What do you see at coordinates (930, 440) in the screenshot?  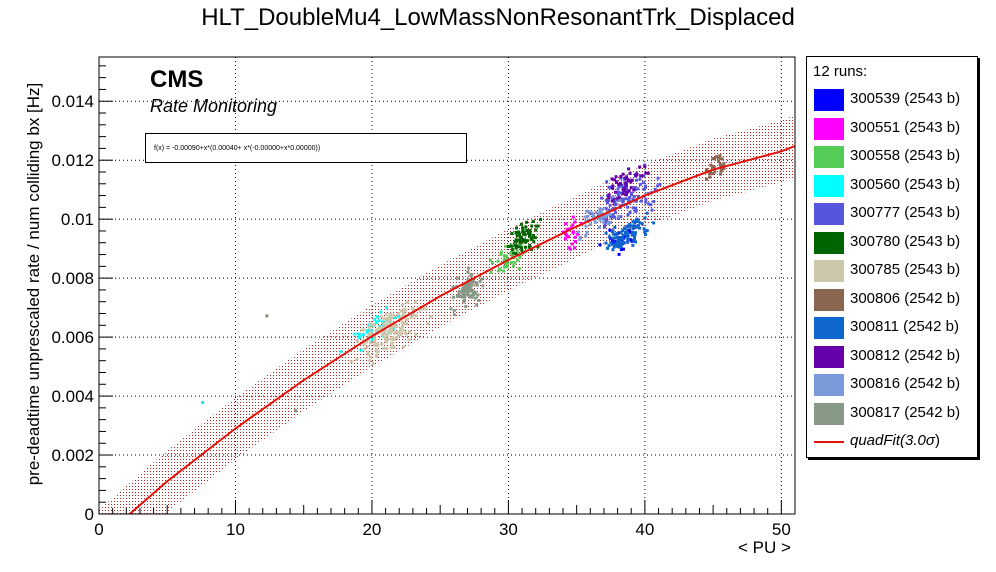 I see `legend-fit-label-sigma: σ` at bounding box center [930, 440].